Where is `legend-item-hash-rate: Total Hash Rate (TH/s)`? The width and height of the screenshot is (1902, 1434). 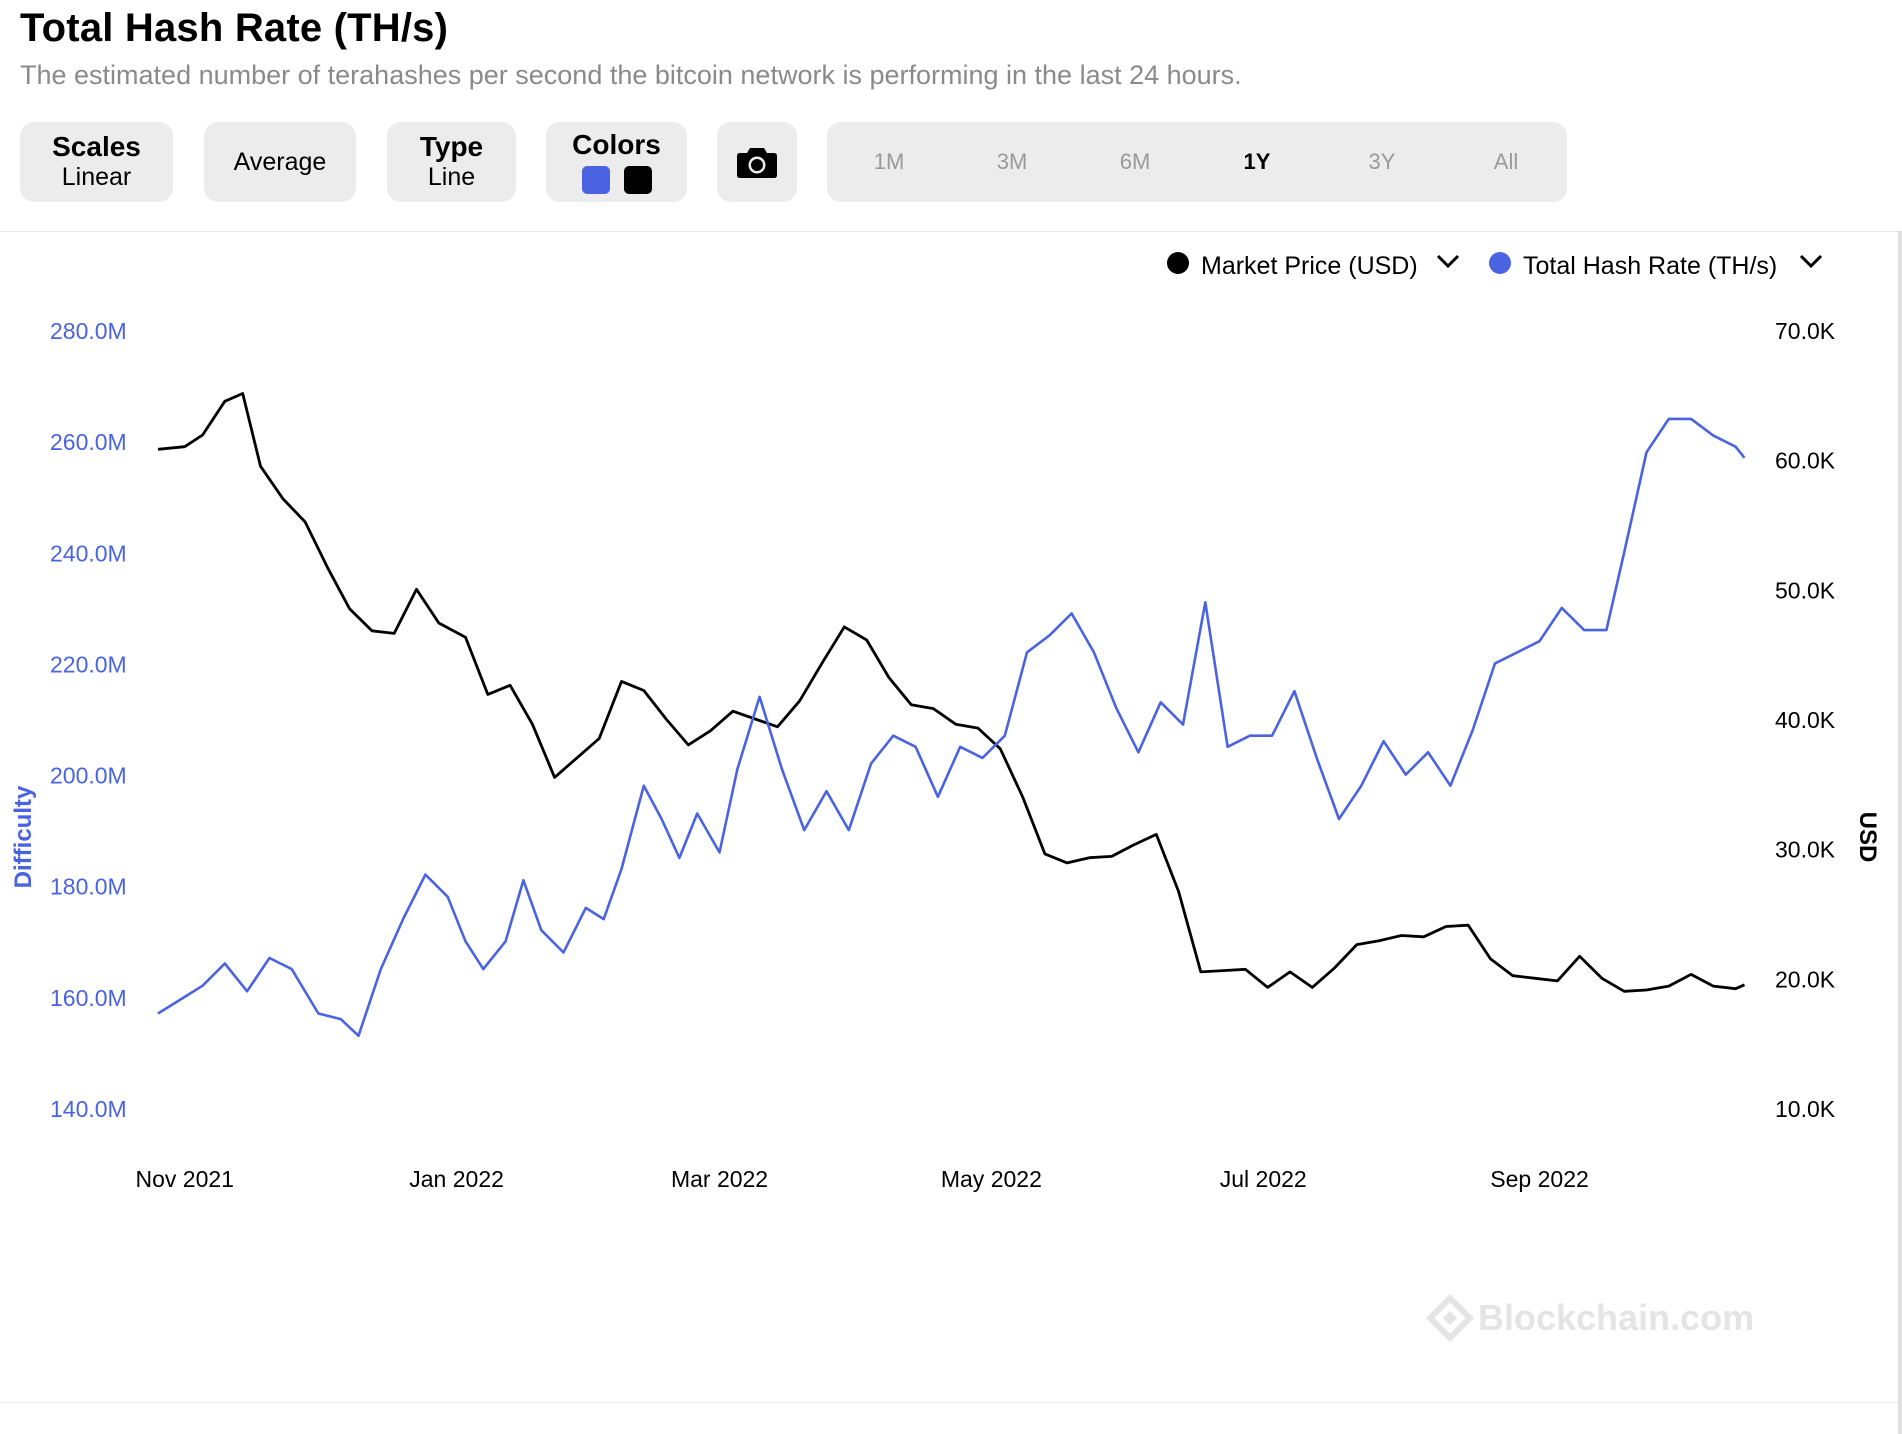
legend-item-hash-rate: Total Hash Rate (TH/s) is located at coordinates (1656, 266).